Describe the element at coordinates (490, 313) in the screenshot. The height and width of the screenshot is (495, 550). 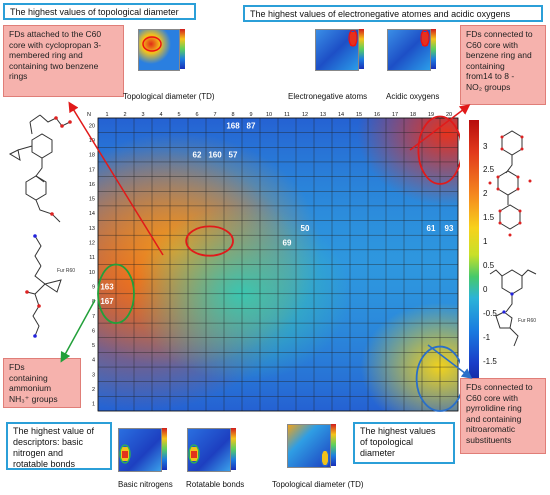
I see `cbar-tick: -0.5` at that location.